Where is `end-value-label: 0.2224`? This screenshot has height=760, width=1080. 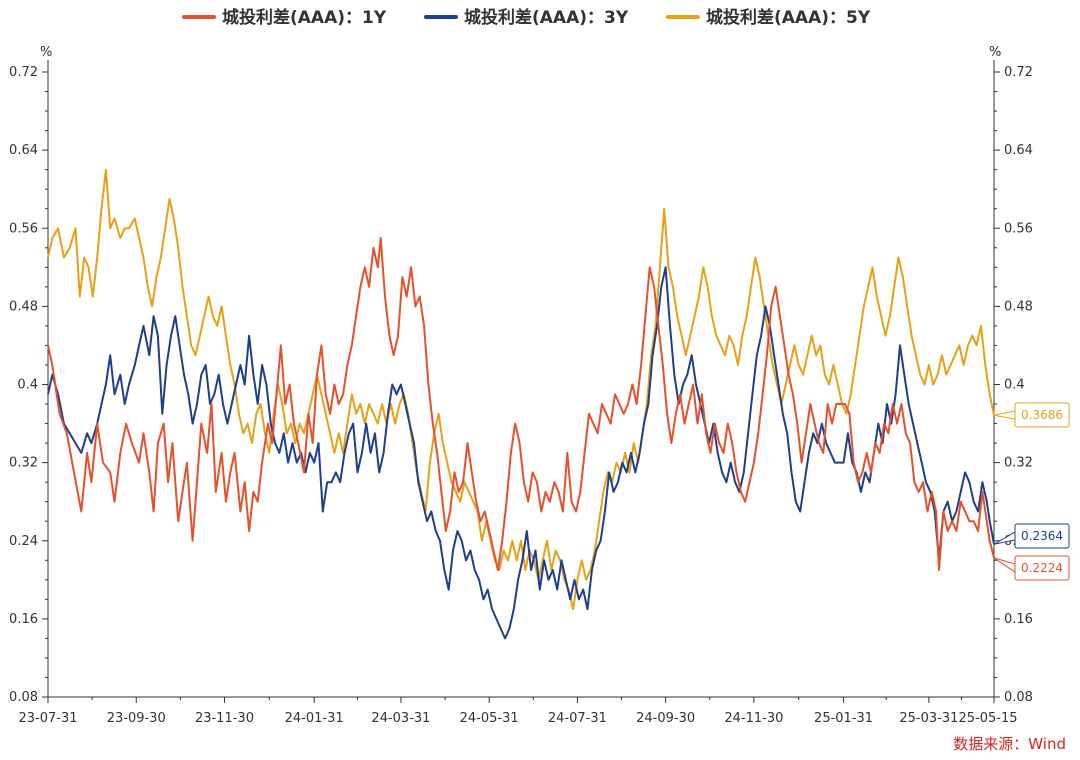
end-value-label: 0.2224 is located at coordinates (1042, 568).